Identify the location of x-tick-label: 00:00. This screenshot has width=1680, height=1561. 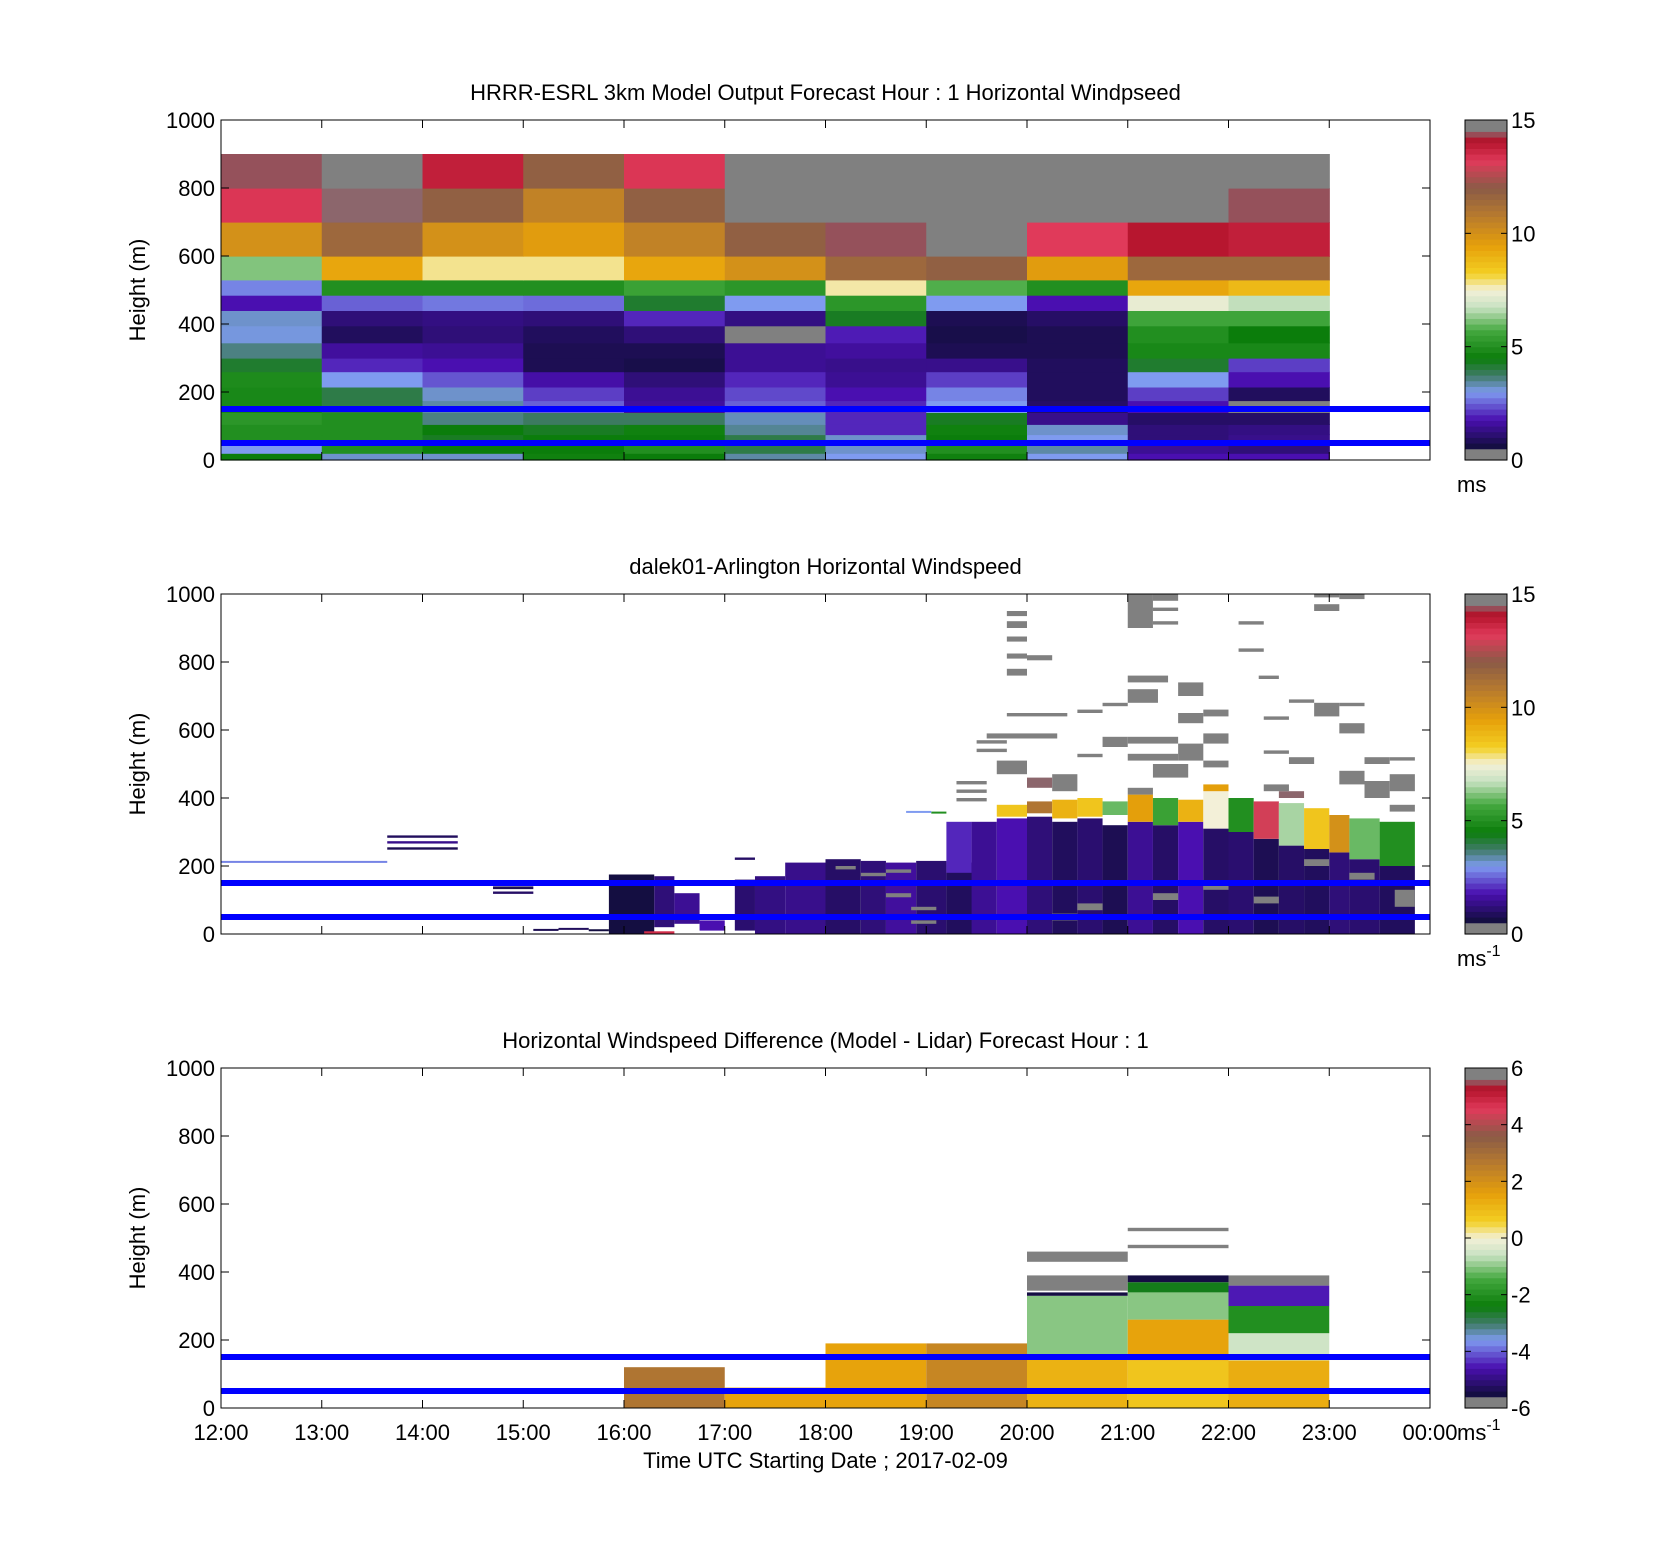
(1429, 1432).